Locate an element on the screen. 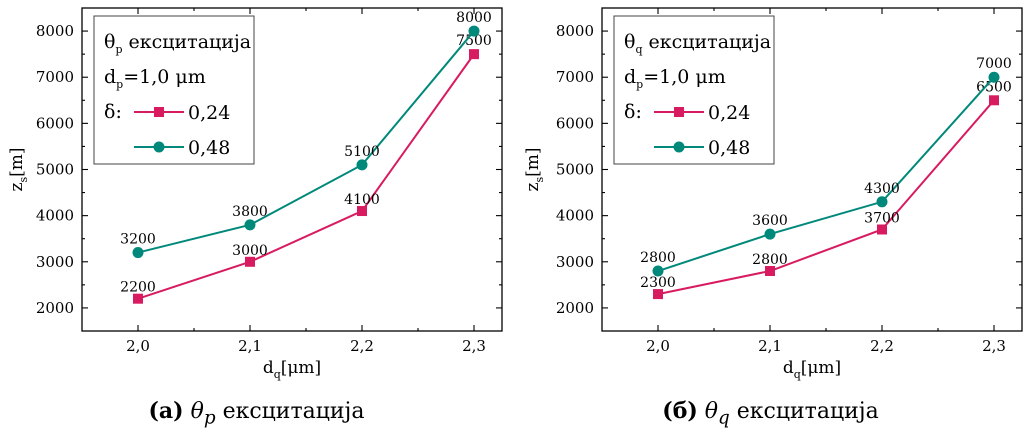 Image resolution: width=1027 pixels, height=435 pixels. chart-b-legend-param: dp=1,0 μm is located at coordinates (675, 78).